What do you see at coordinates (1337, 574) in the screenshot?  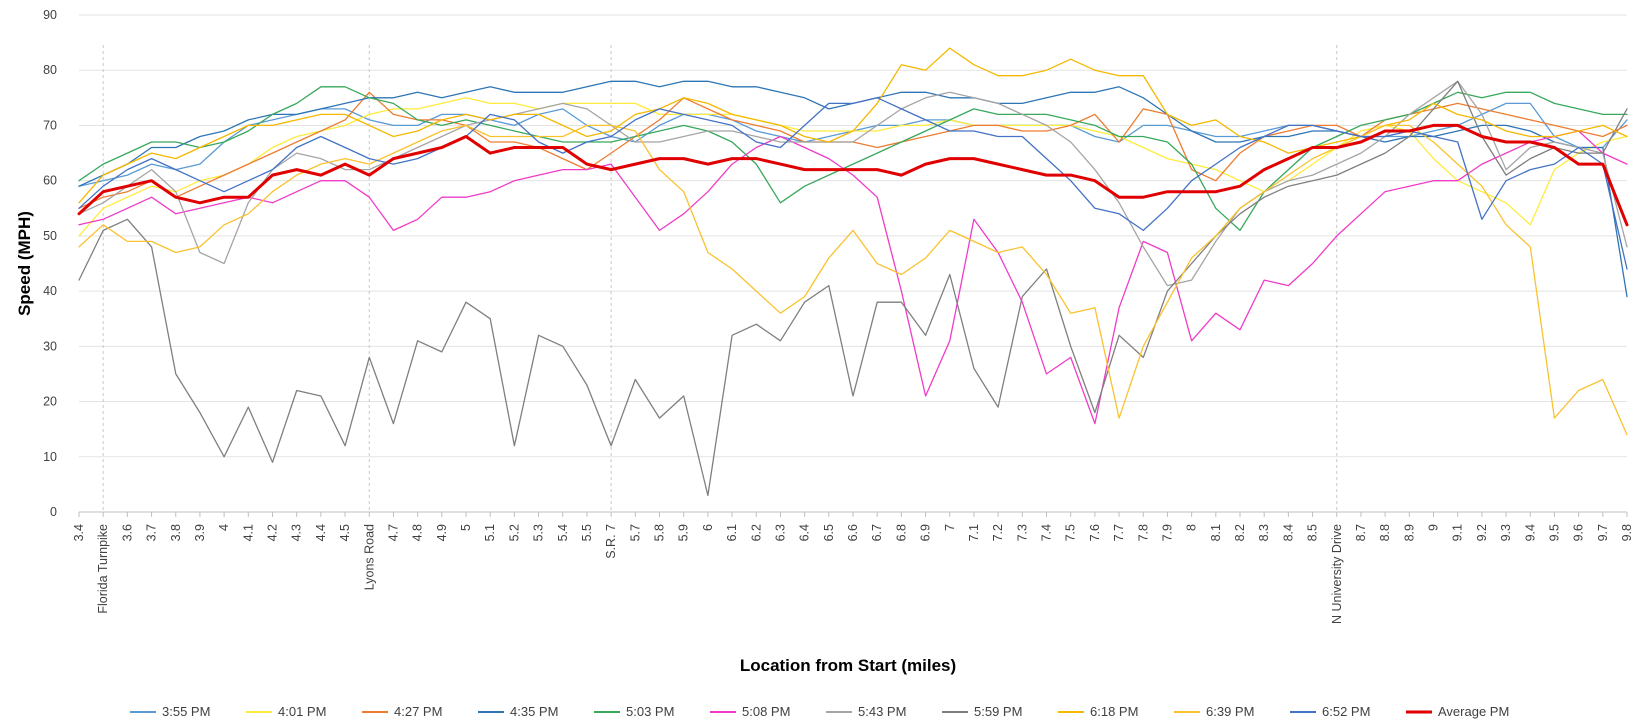 I see `x-tick-label: N University Drive` at bounding box center [1337, 574].